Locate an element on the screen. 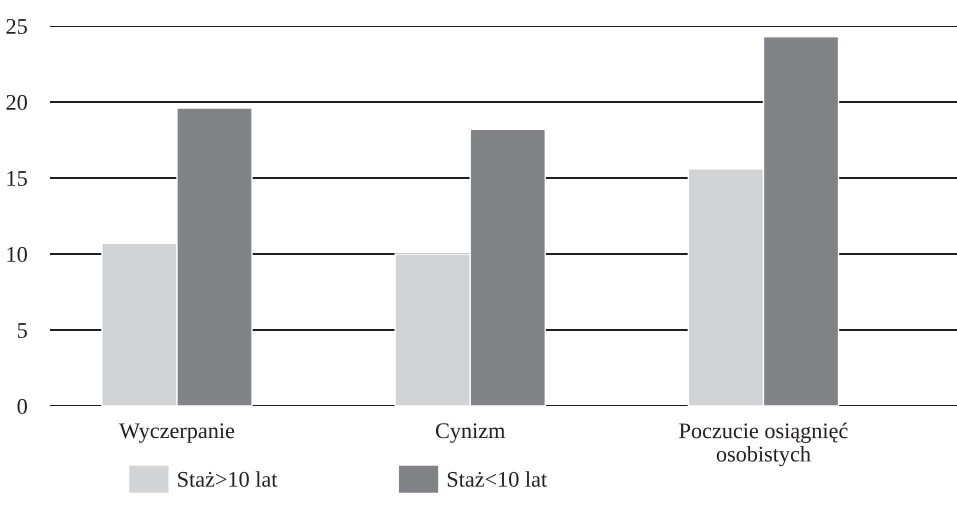  y-tick-label: 5 is located at coordinates (22, 330).